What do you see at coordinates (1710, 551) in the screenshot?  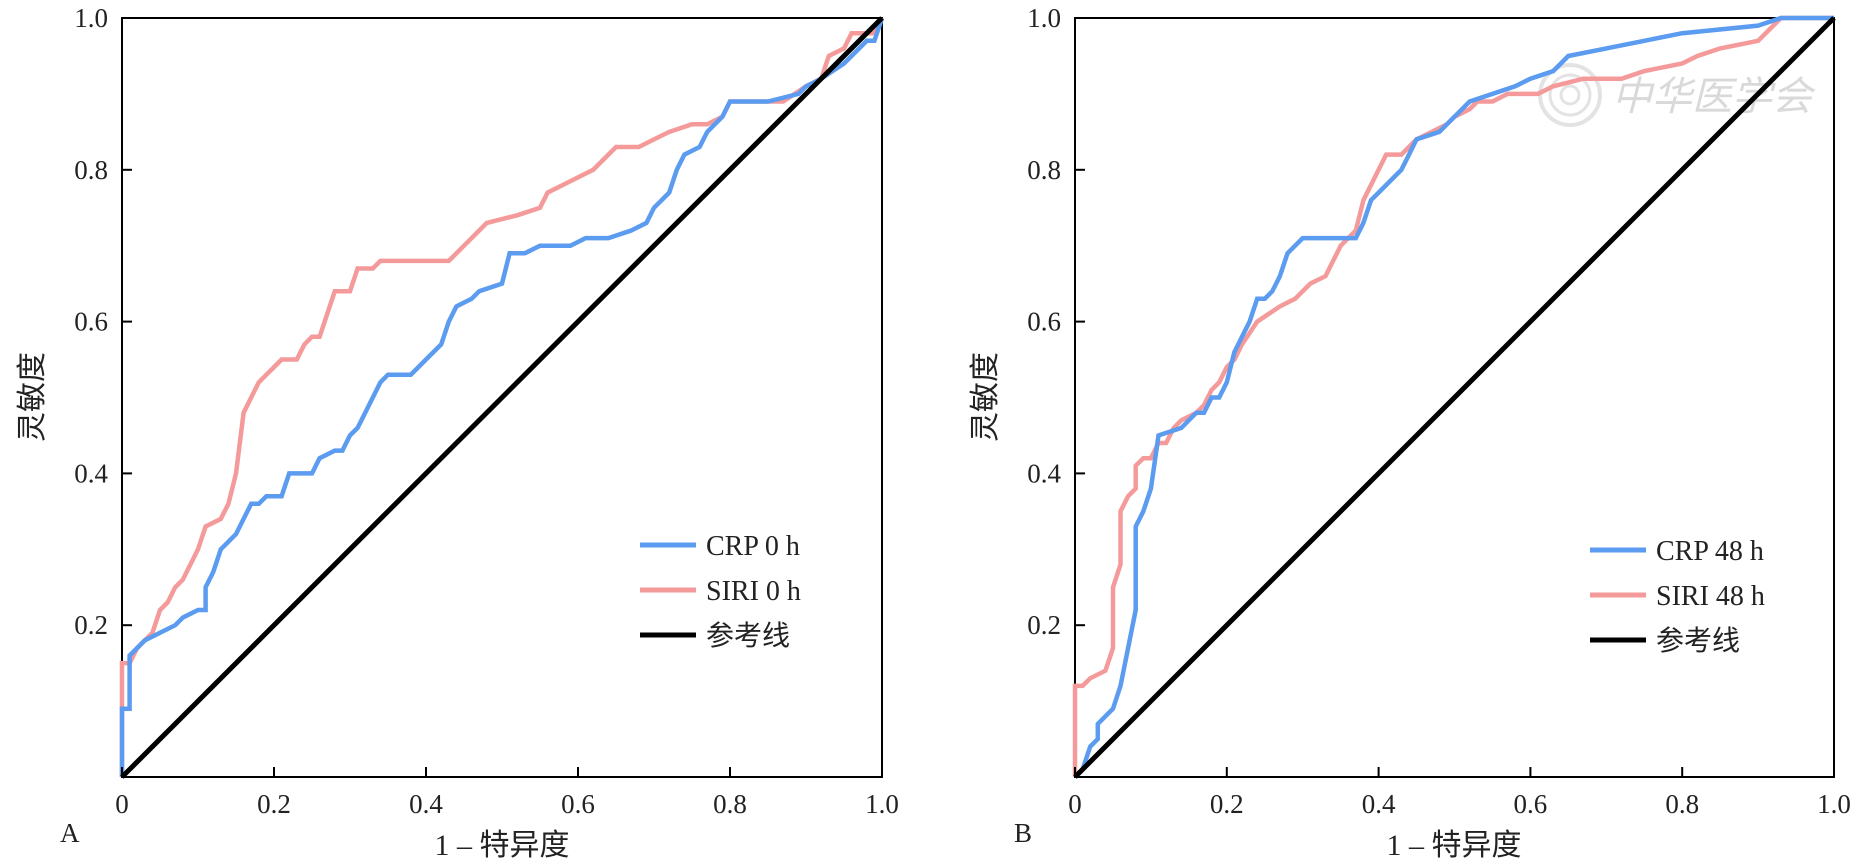 I see `legend-label: CRP 48 h` at bounding box center [1710, 551].